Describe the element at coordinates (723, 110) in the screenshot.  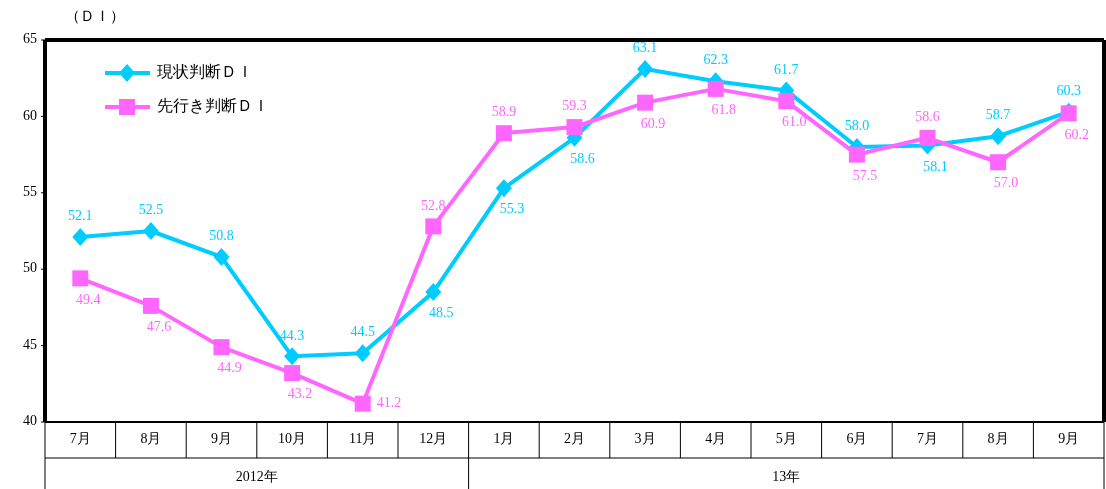
I see `data-label: 61.8` at that location.